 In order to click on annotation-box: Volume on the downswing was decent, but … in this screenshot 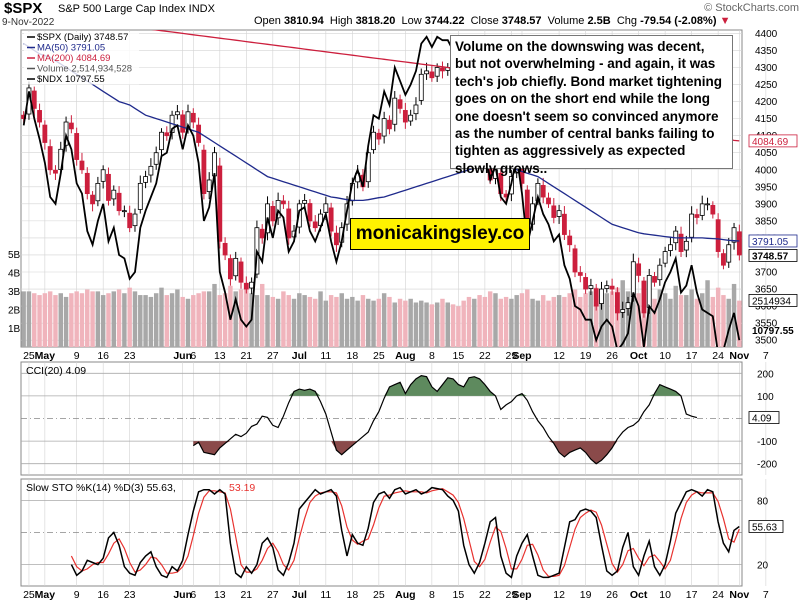, I will do `click(591, 105)`.